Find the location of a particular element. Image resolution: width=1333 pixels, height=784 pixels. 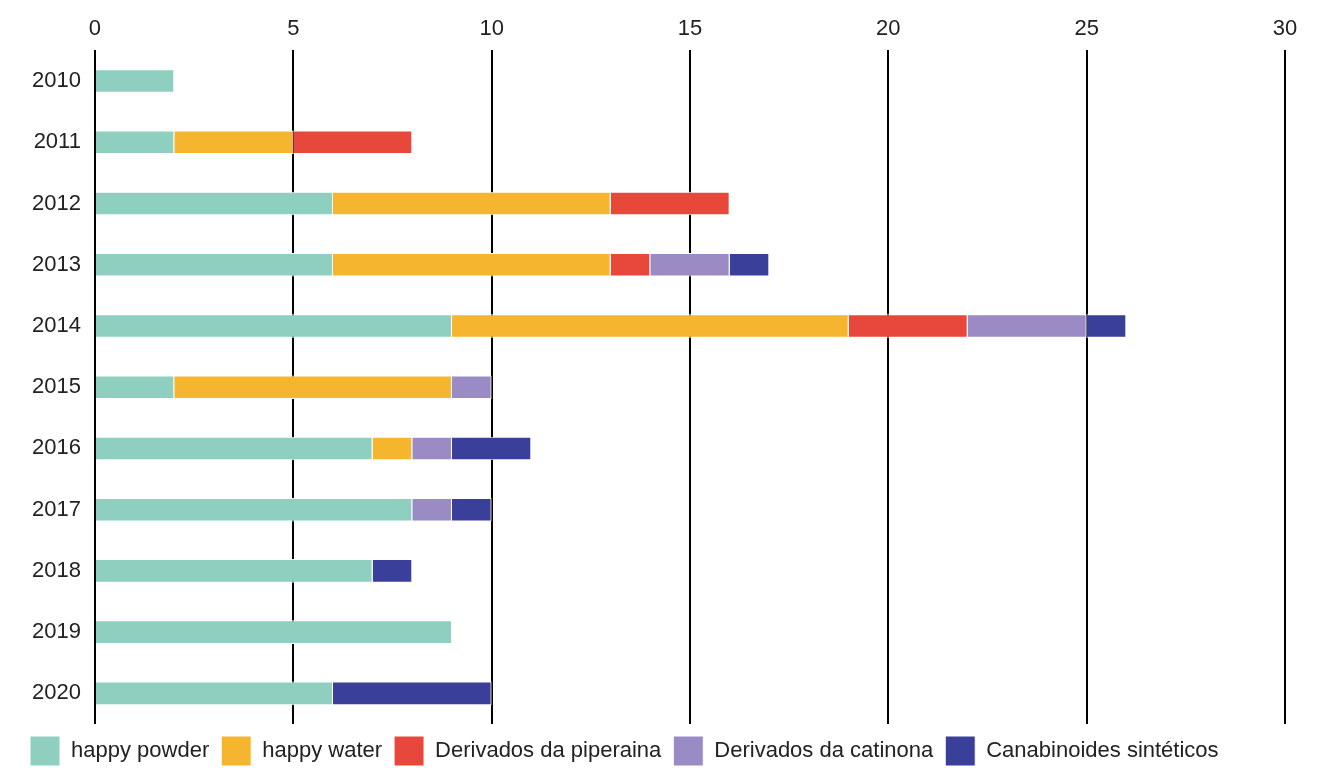

x-tick-label: 10 is located at coordinates (491, 28).